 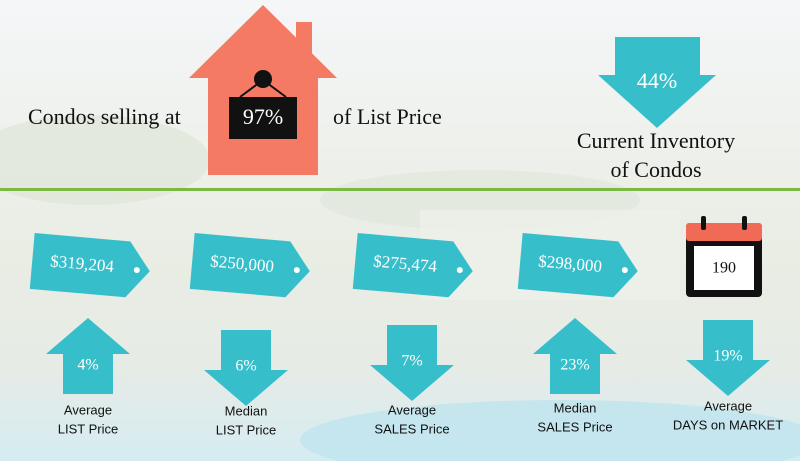 I want to click on change-label: DAYS on MARKET, so click(x=728, y=424).